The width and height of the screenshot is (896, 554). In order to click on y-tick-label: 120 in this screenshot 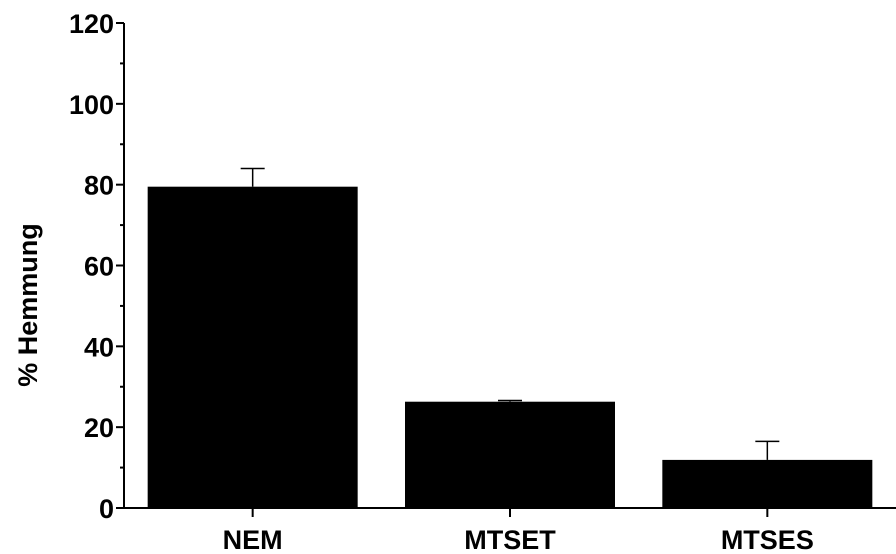, I will do `click(91, 24)`.